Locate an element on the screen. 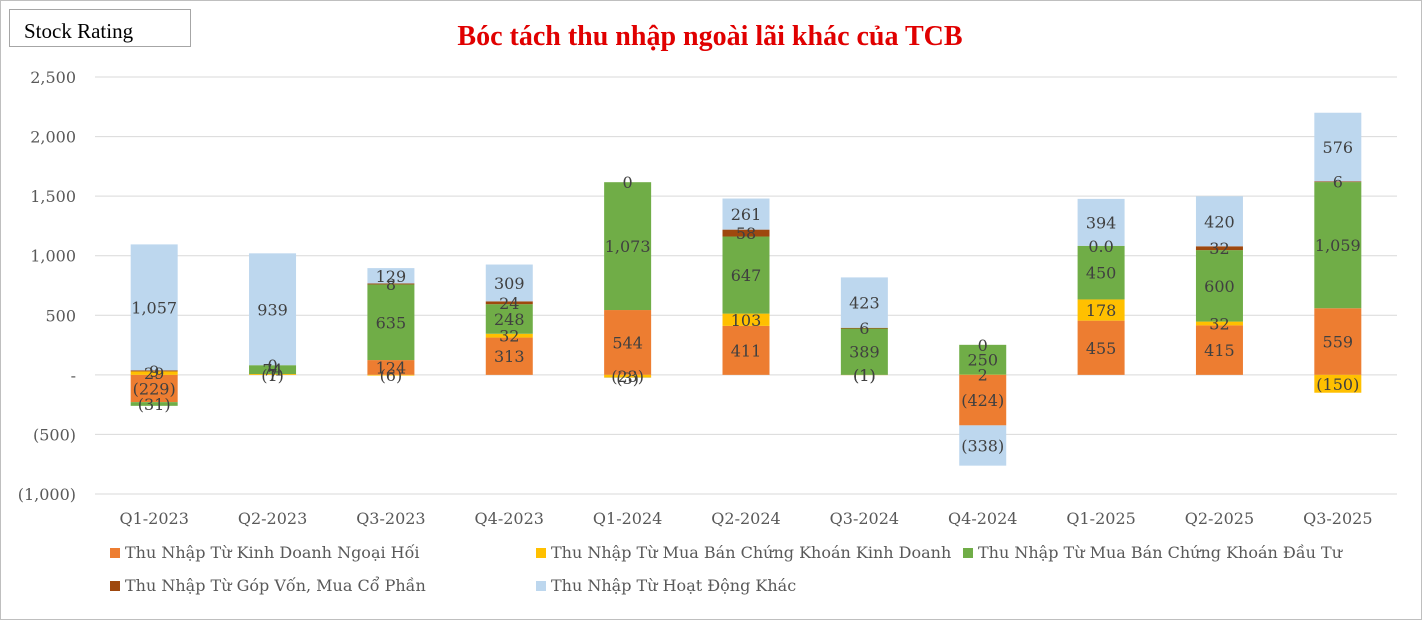 This screenshot has height=620, width=1422. data-label: (229) is located at coordinates (154, 388).